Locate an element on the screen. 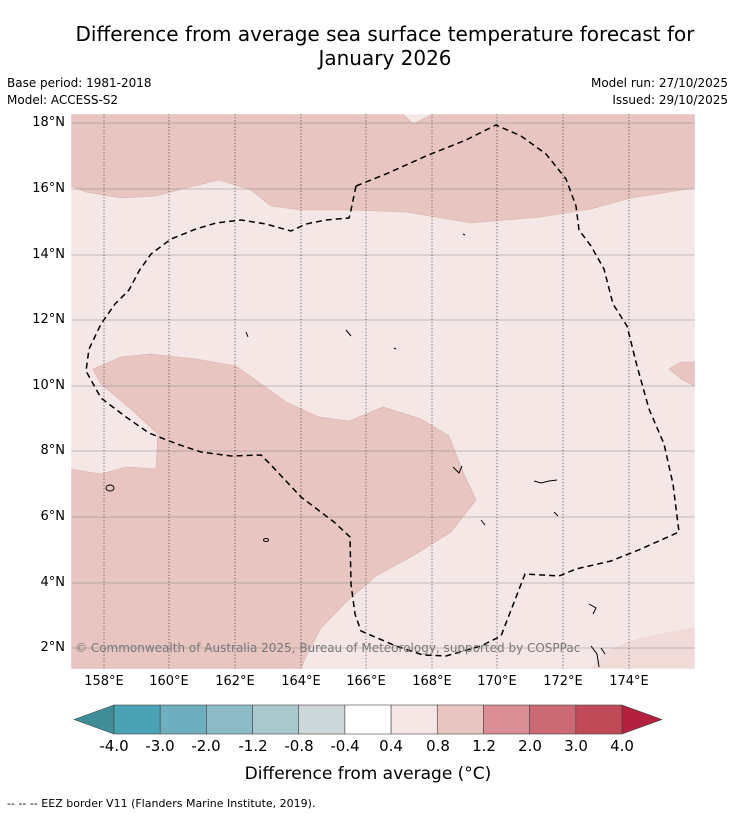  colorbar-tick: 1.2 is located at coordinates (484, 746).